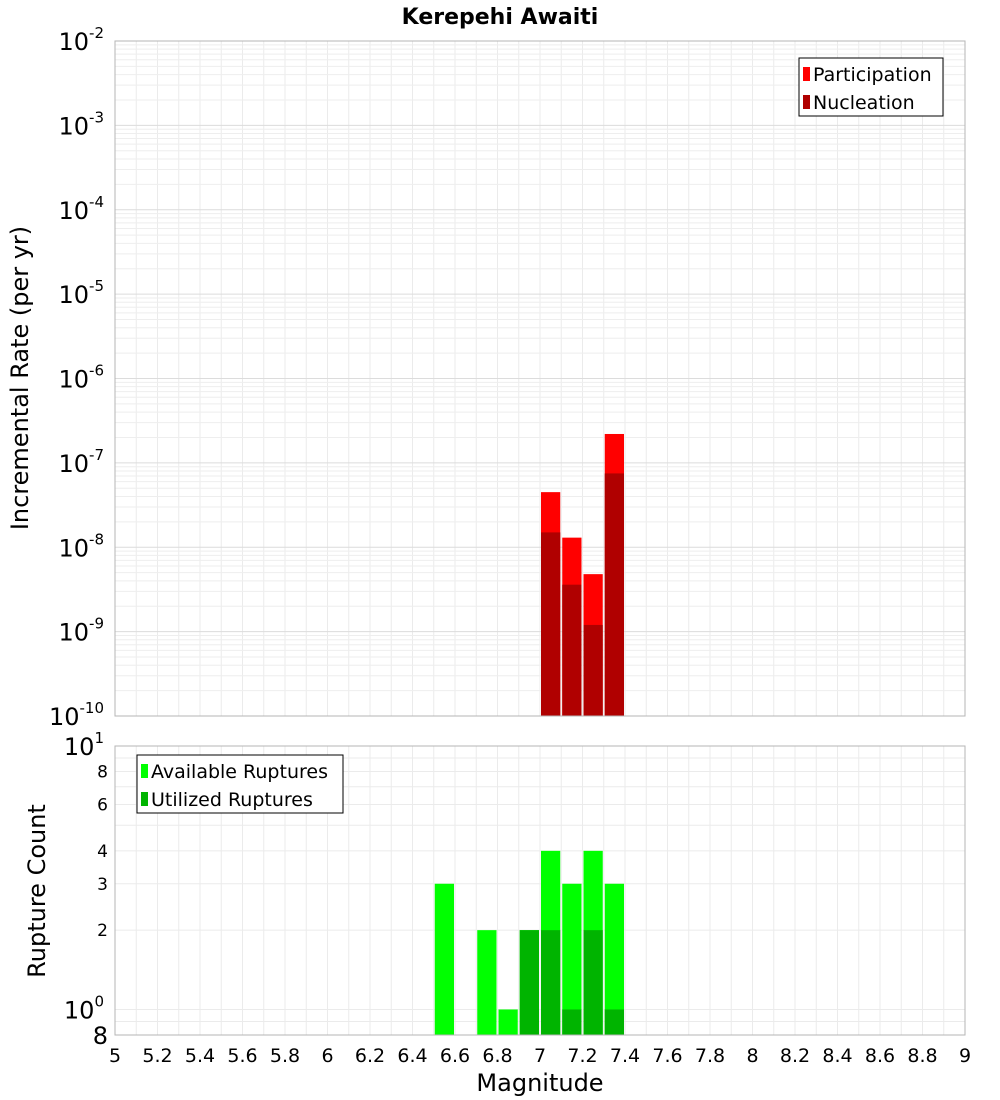  I want to click on y-tick-label: 10⁻⁵, so click(81, 293).